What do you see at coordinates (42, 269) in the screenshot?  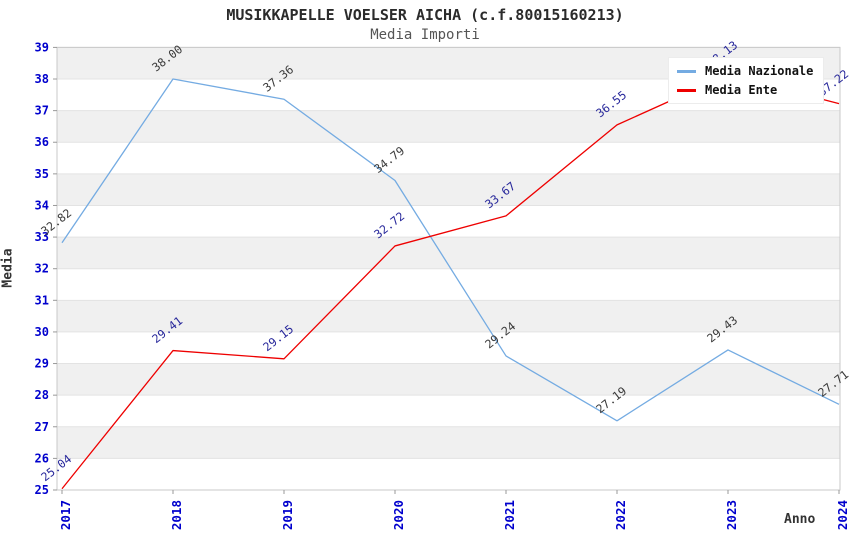 I see `y-tick-label: 32` at bounding box center [42, 269].